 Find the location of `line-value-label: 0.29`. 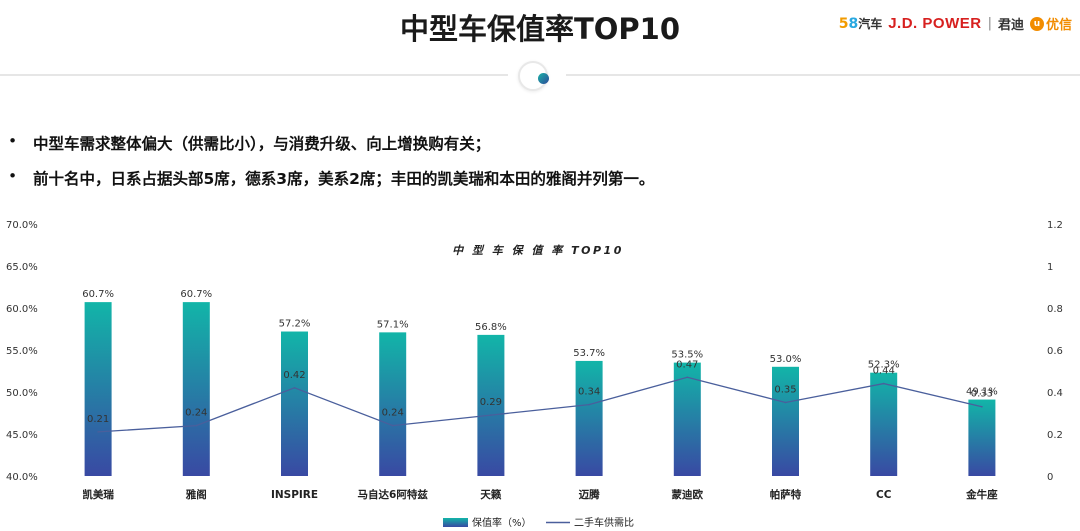

line-value-label: 0.29 is located at coordinates (491, 402).